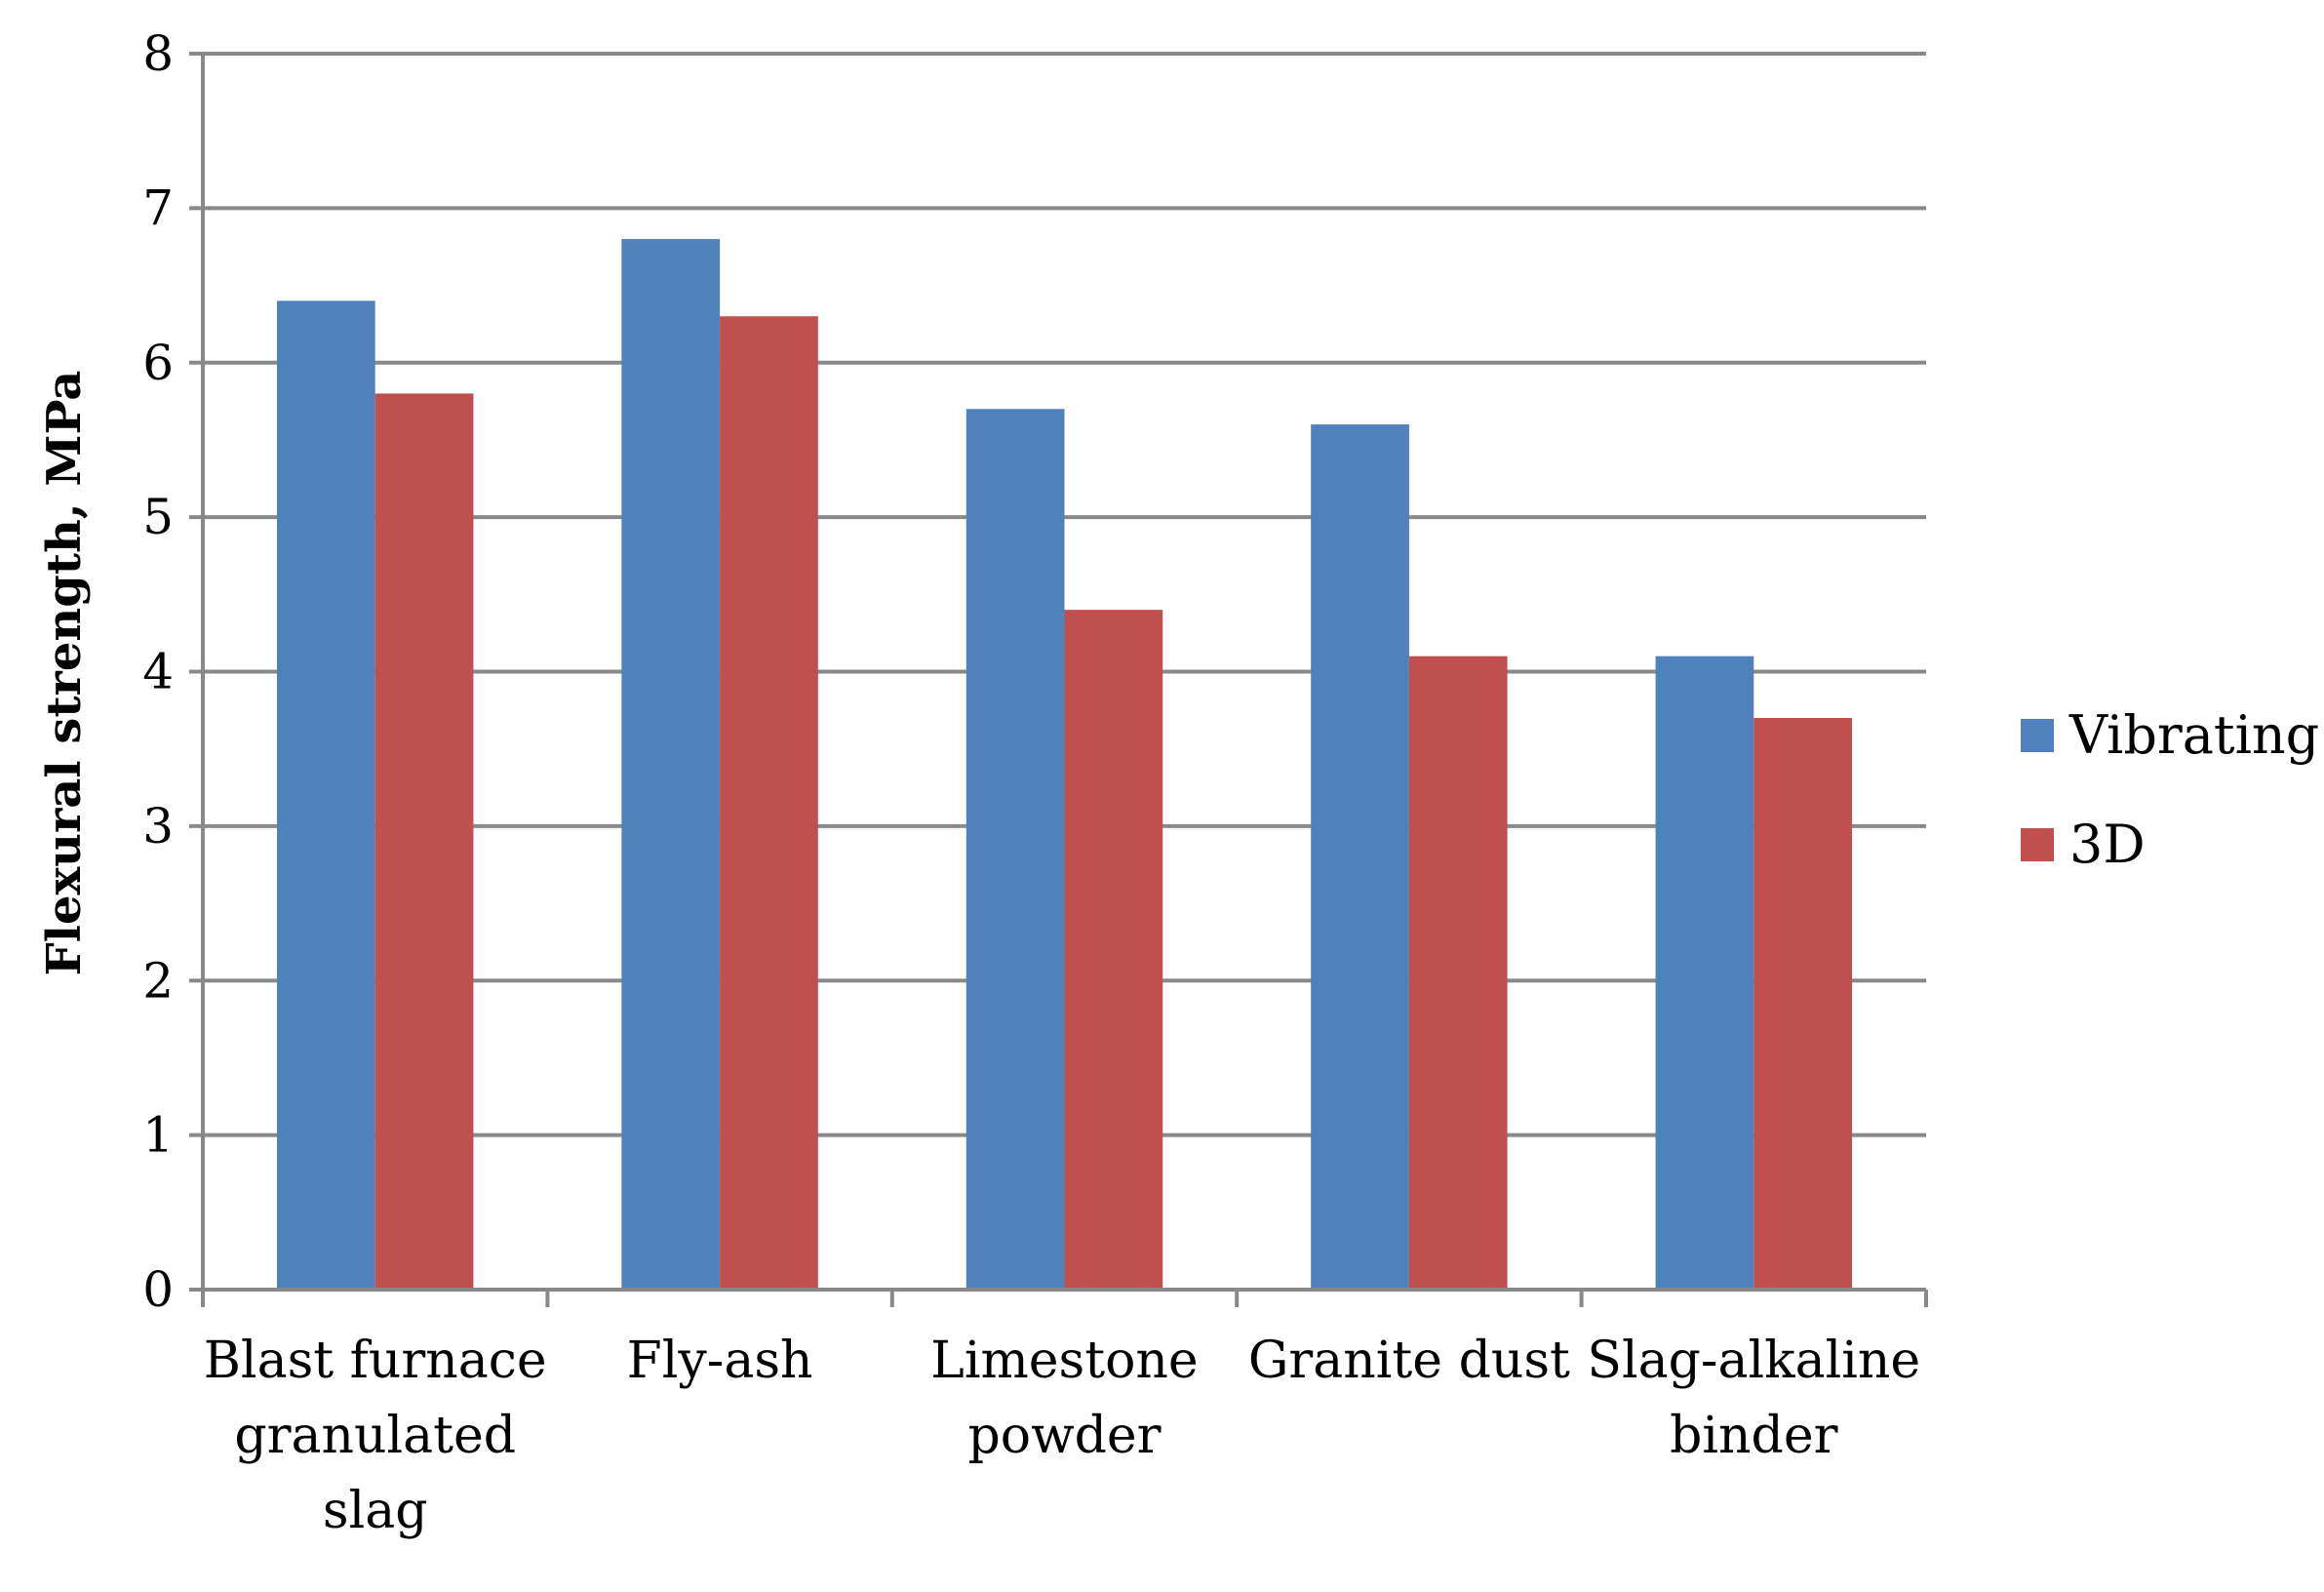 The image size is (2324, 1592). What do you see at coordinates (2107, 844) in the screenshot?
I see `legend-label: 3D` at bounding box center [2107, 844].